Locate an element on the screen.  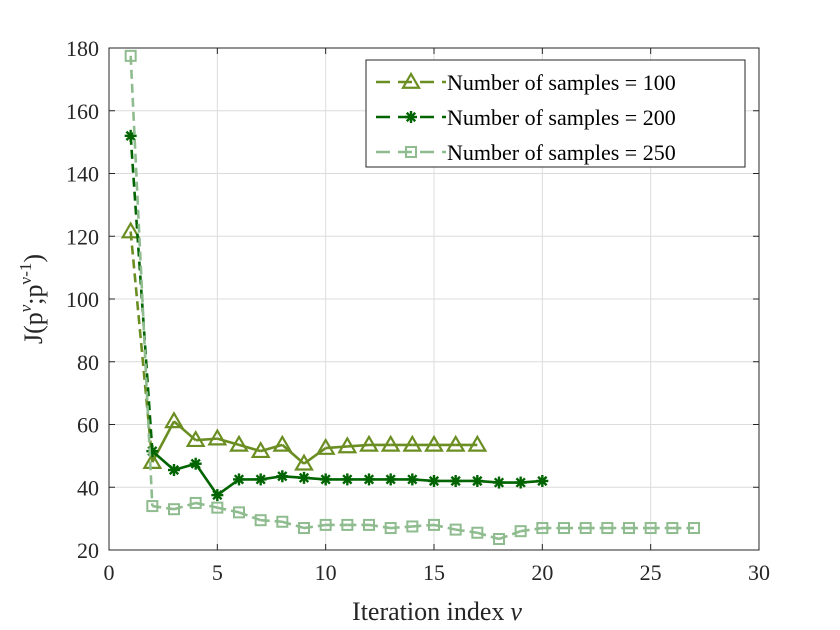
y-tick-label: 180 is located at coordinates (82, 48).